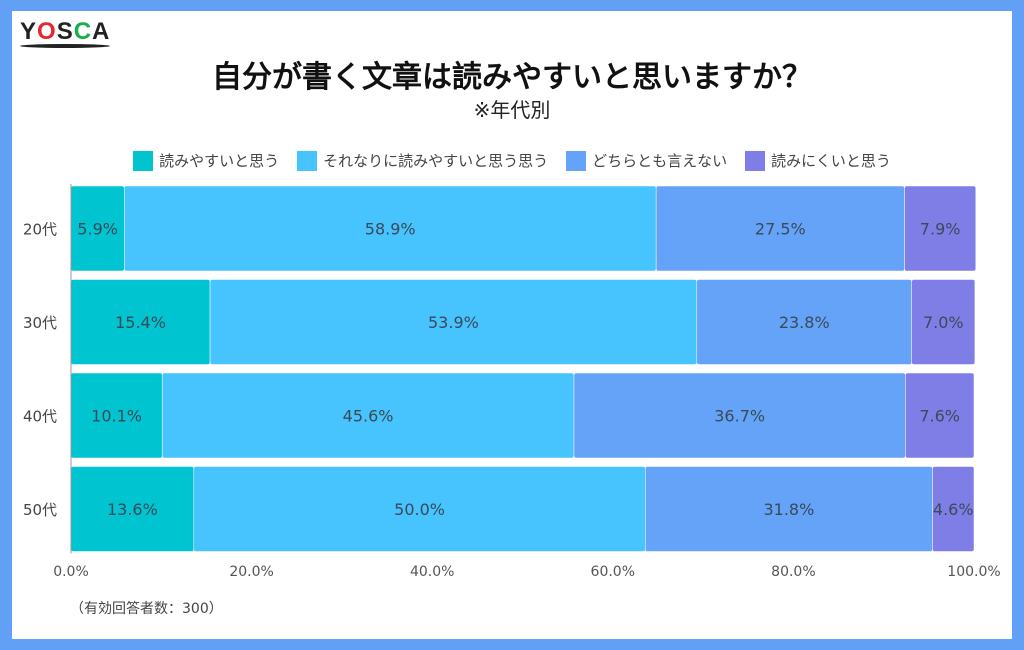  What do you see at coordinates (432, 572) in the screenshot?
I see `x-tick-label: 40.0%` at bounding box center [432, 572].